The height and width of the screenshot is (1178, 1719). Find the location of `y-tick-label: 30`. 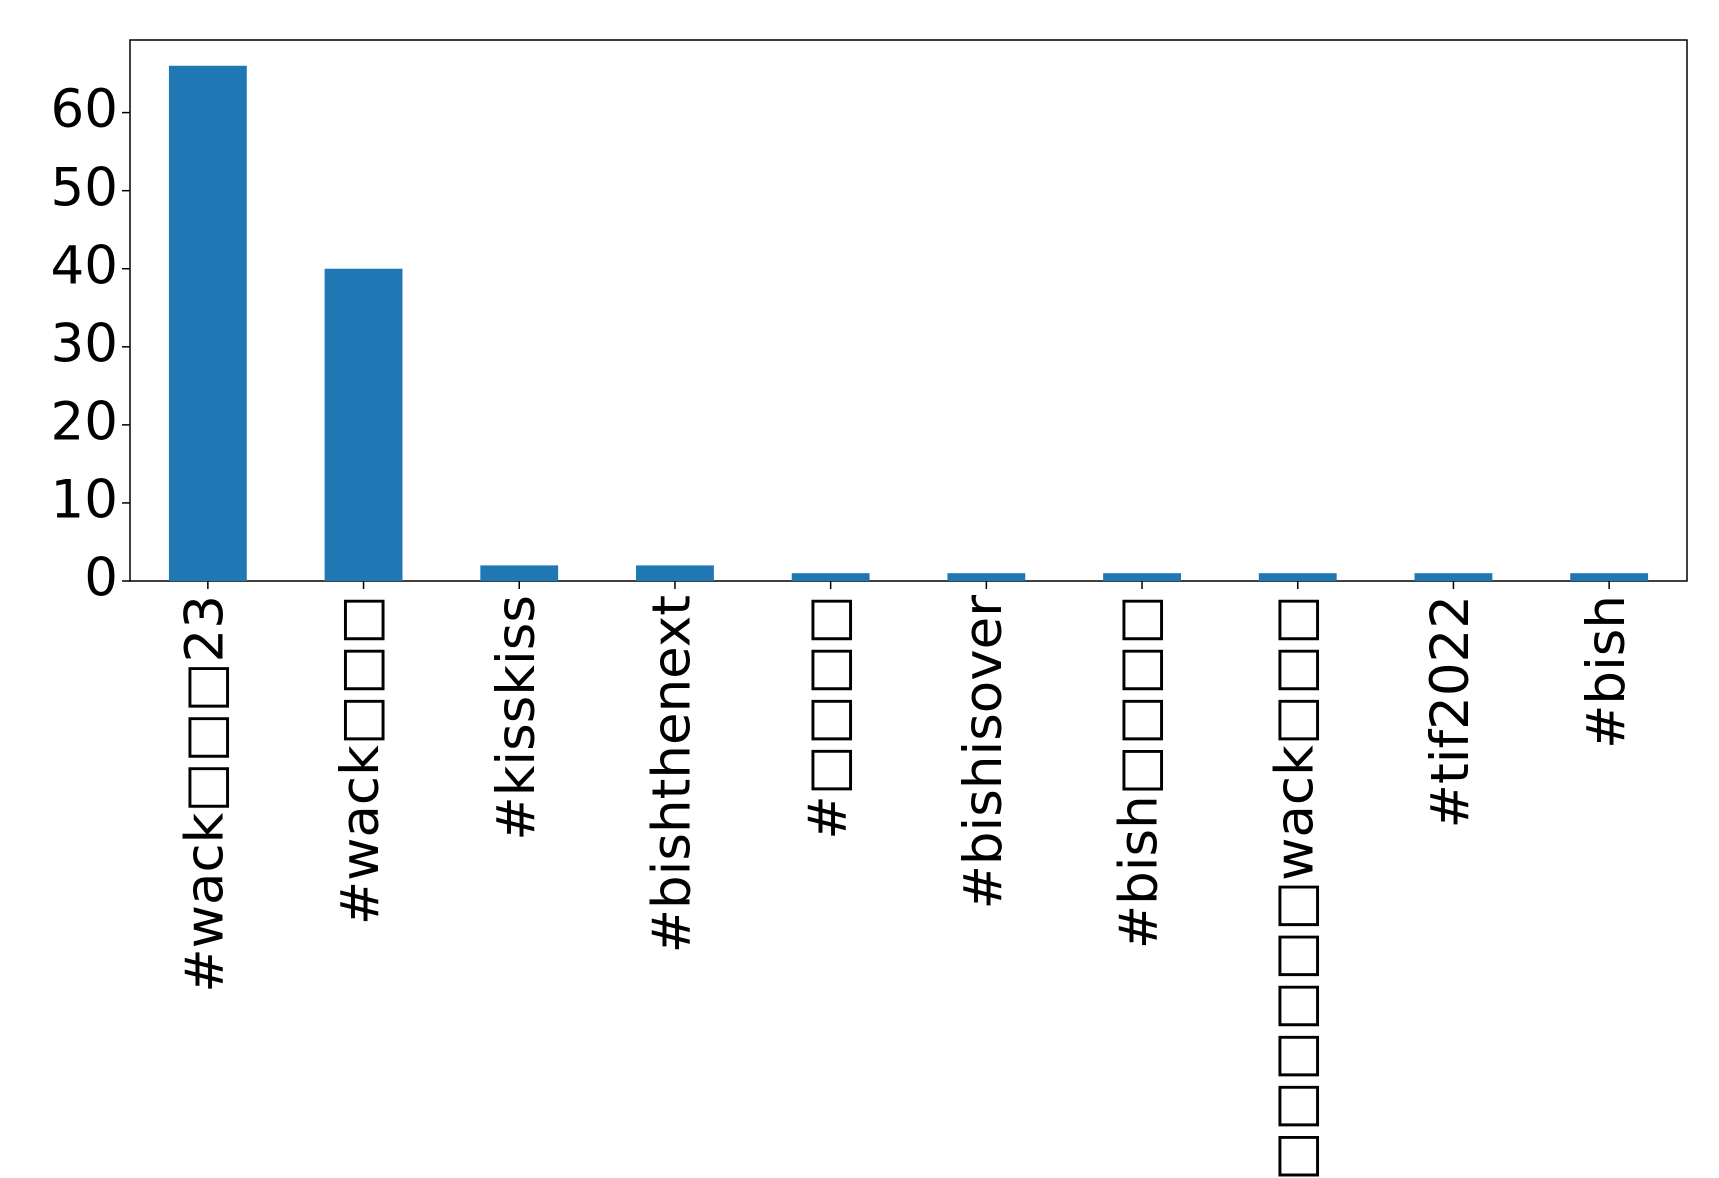

y-tick-label: 30 is located at coordinates (84, 343).